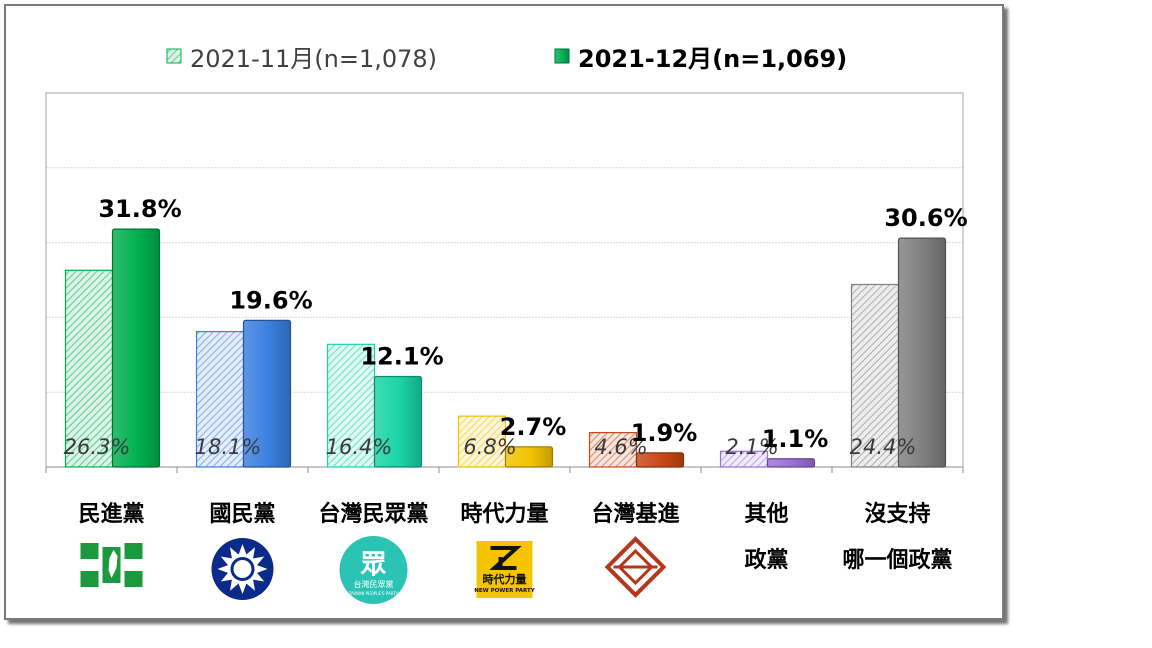 The height and width of the screenshot is (648, 1152). I want to click on dpp-logo, so click(111, 565).